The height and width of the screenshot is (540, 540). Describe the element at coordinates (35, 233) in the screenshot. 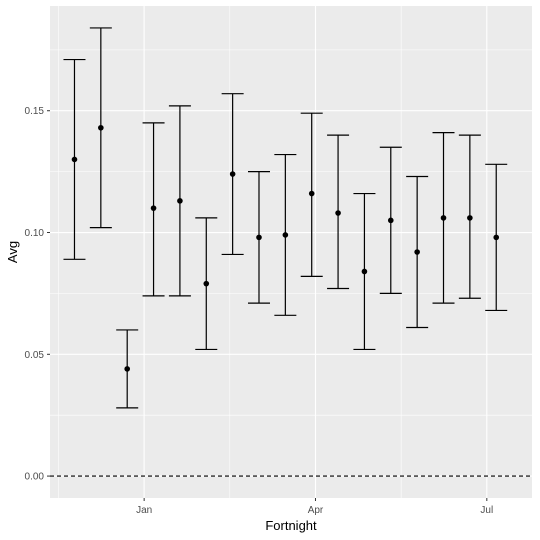

I see `y-tick-label: 0.10` at that location.